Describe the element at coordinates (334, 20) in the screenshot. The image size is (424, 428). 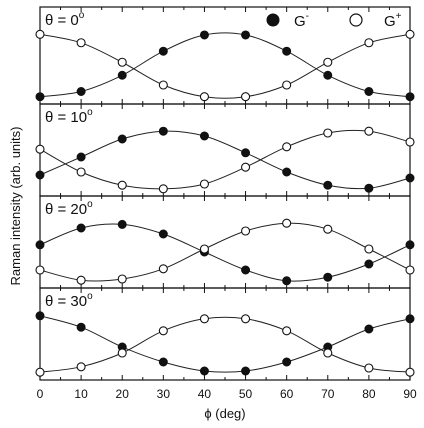
I see `legend: G- G+` at that location.